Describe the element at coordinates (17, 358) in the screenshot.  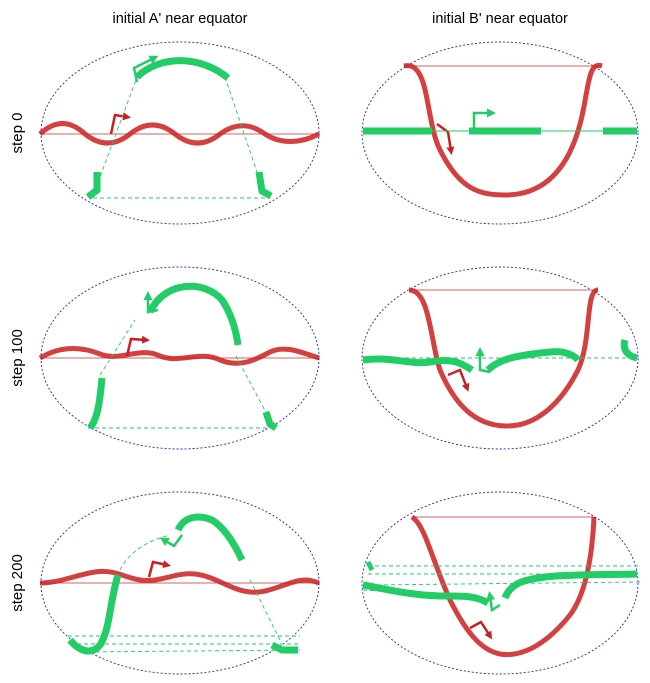
I see `row-title-step-100: step 100` at that location.